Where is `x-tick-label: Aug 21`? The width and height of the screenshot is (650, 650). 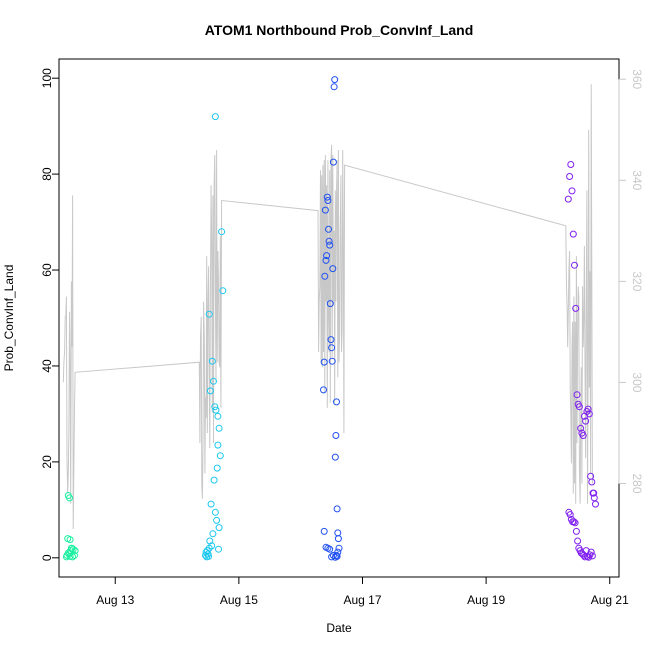 x-tick-label: Aug 21 is located at coordinates (610, 600).